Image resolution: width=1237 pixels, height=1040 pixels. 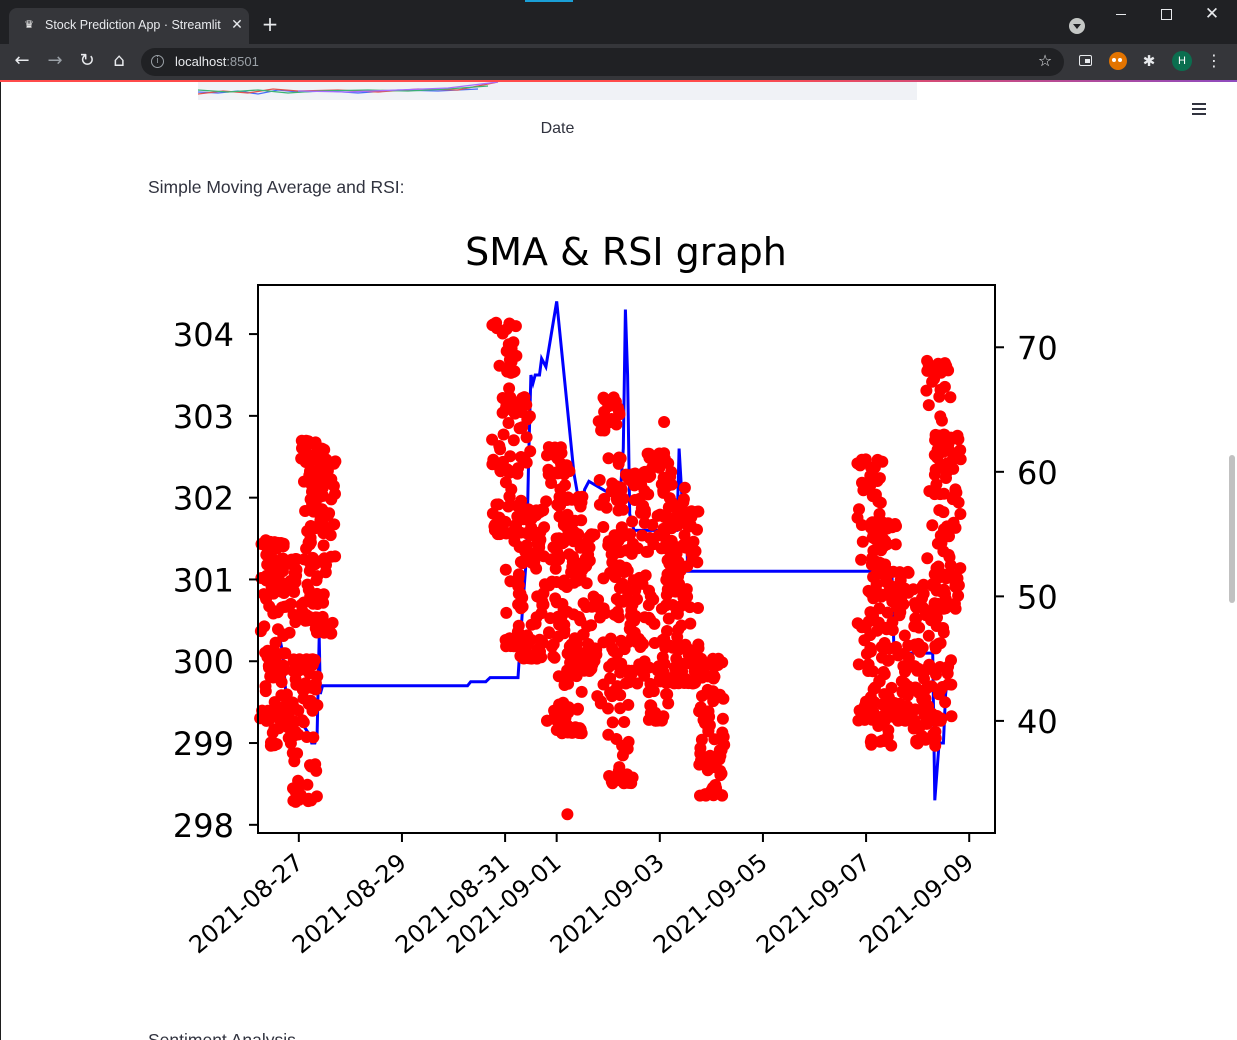 I want to click on browser-tab: ♛ Stock Prediction App · Streamlit ✕, so click(x=129, y=26).